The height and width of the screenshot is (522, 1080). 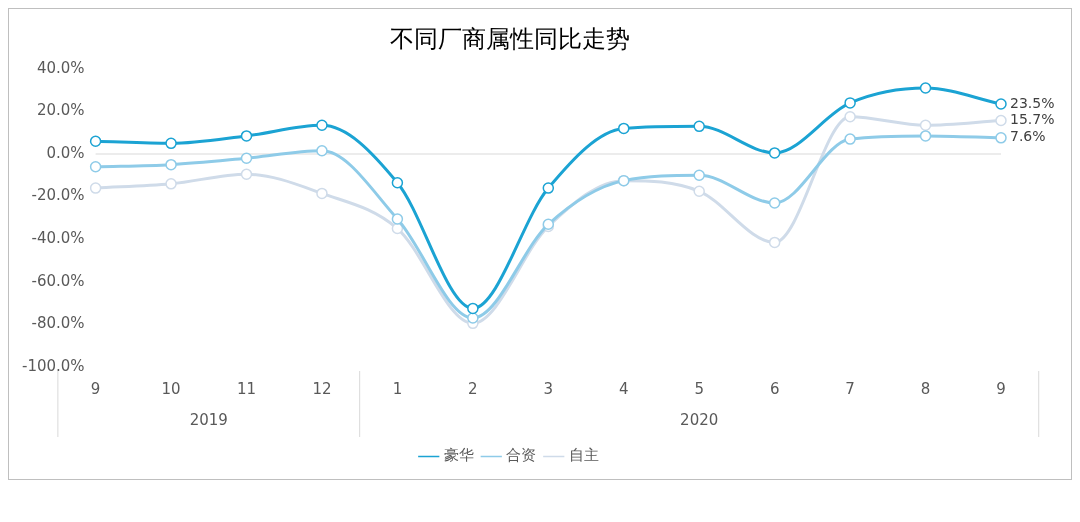 What do you see at coordinates (60, 67) in the screenshot?
I see `y-tick-label: 40.0%` at bounding box center [60, 67].